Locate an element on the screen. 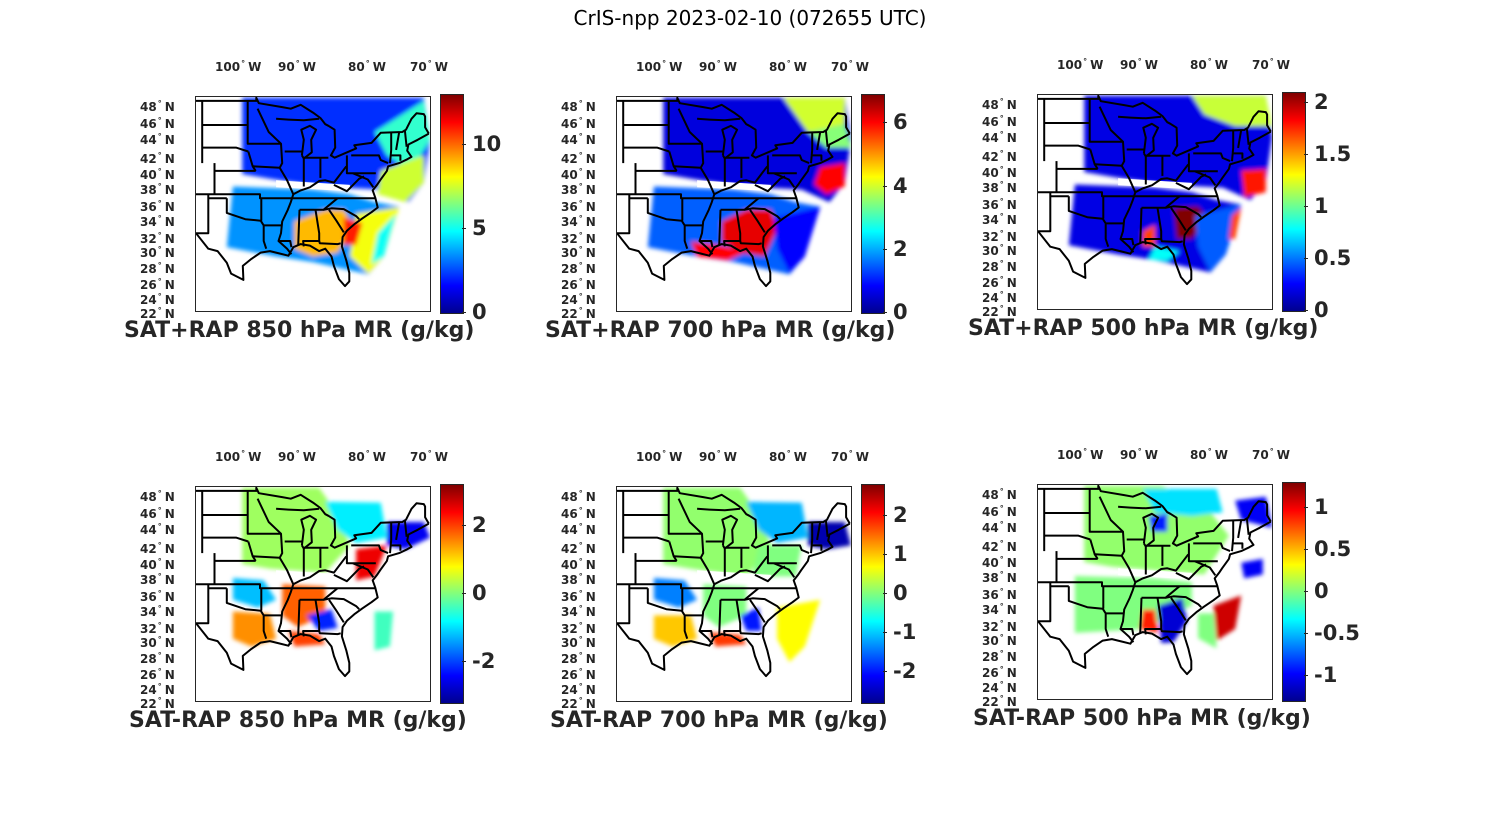 Image resolution: width=1500 pixels, height=825 pixels. colorbar-tick-label: 10 is located at coordinates (487, 144).